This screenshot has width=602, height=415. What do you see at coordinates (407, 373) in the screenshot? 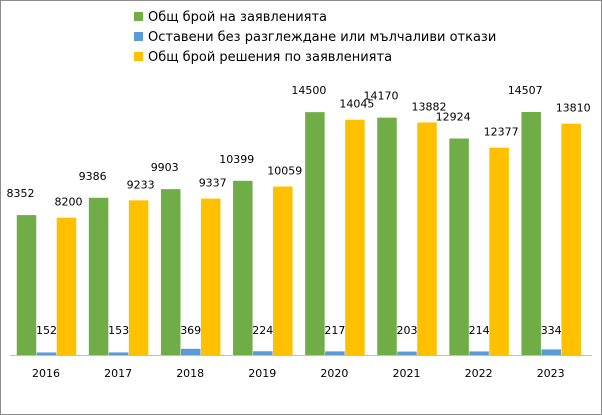
I see `x-tick-2021: 2021` at bounding box center [407, 373].